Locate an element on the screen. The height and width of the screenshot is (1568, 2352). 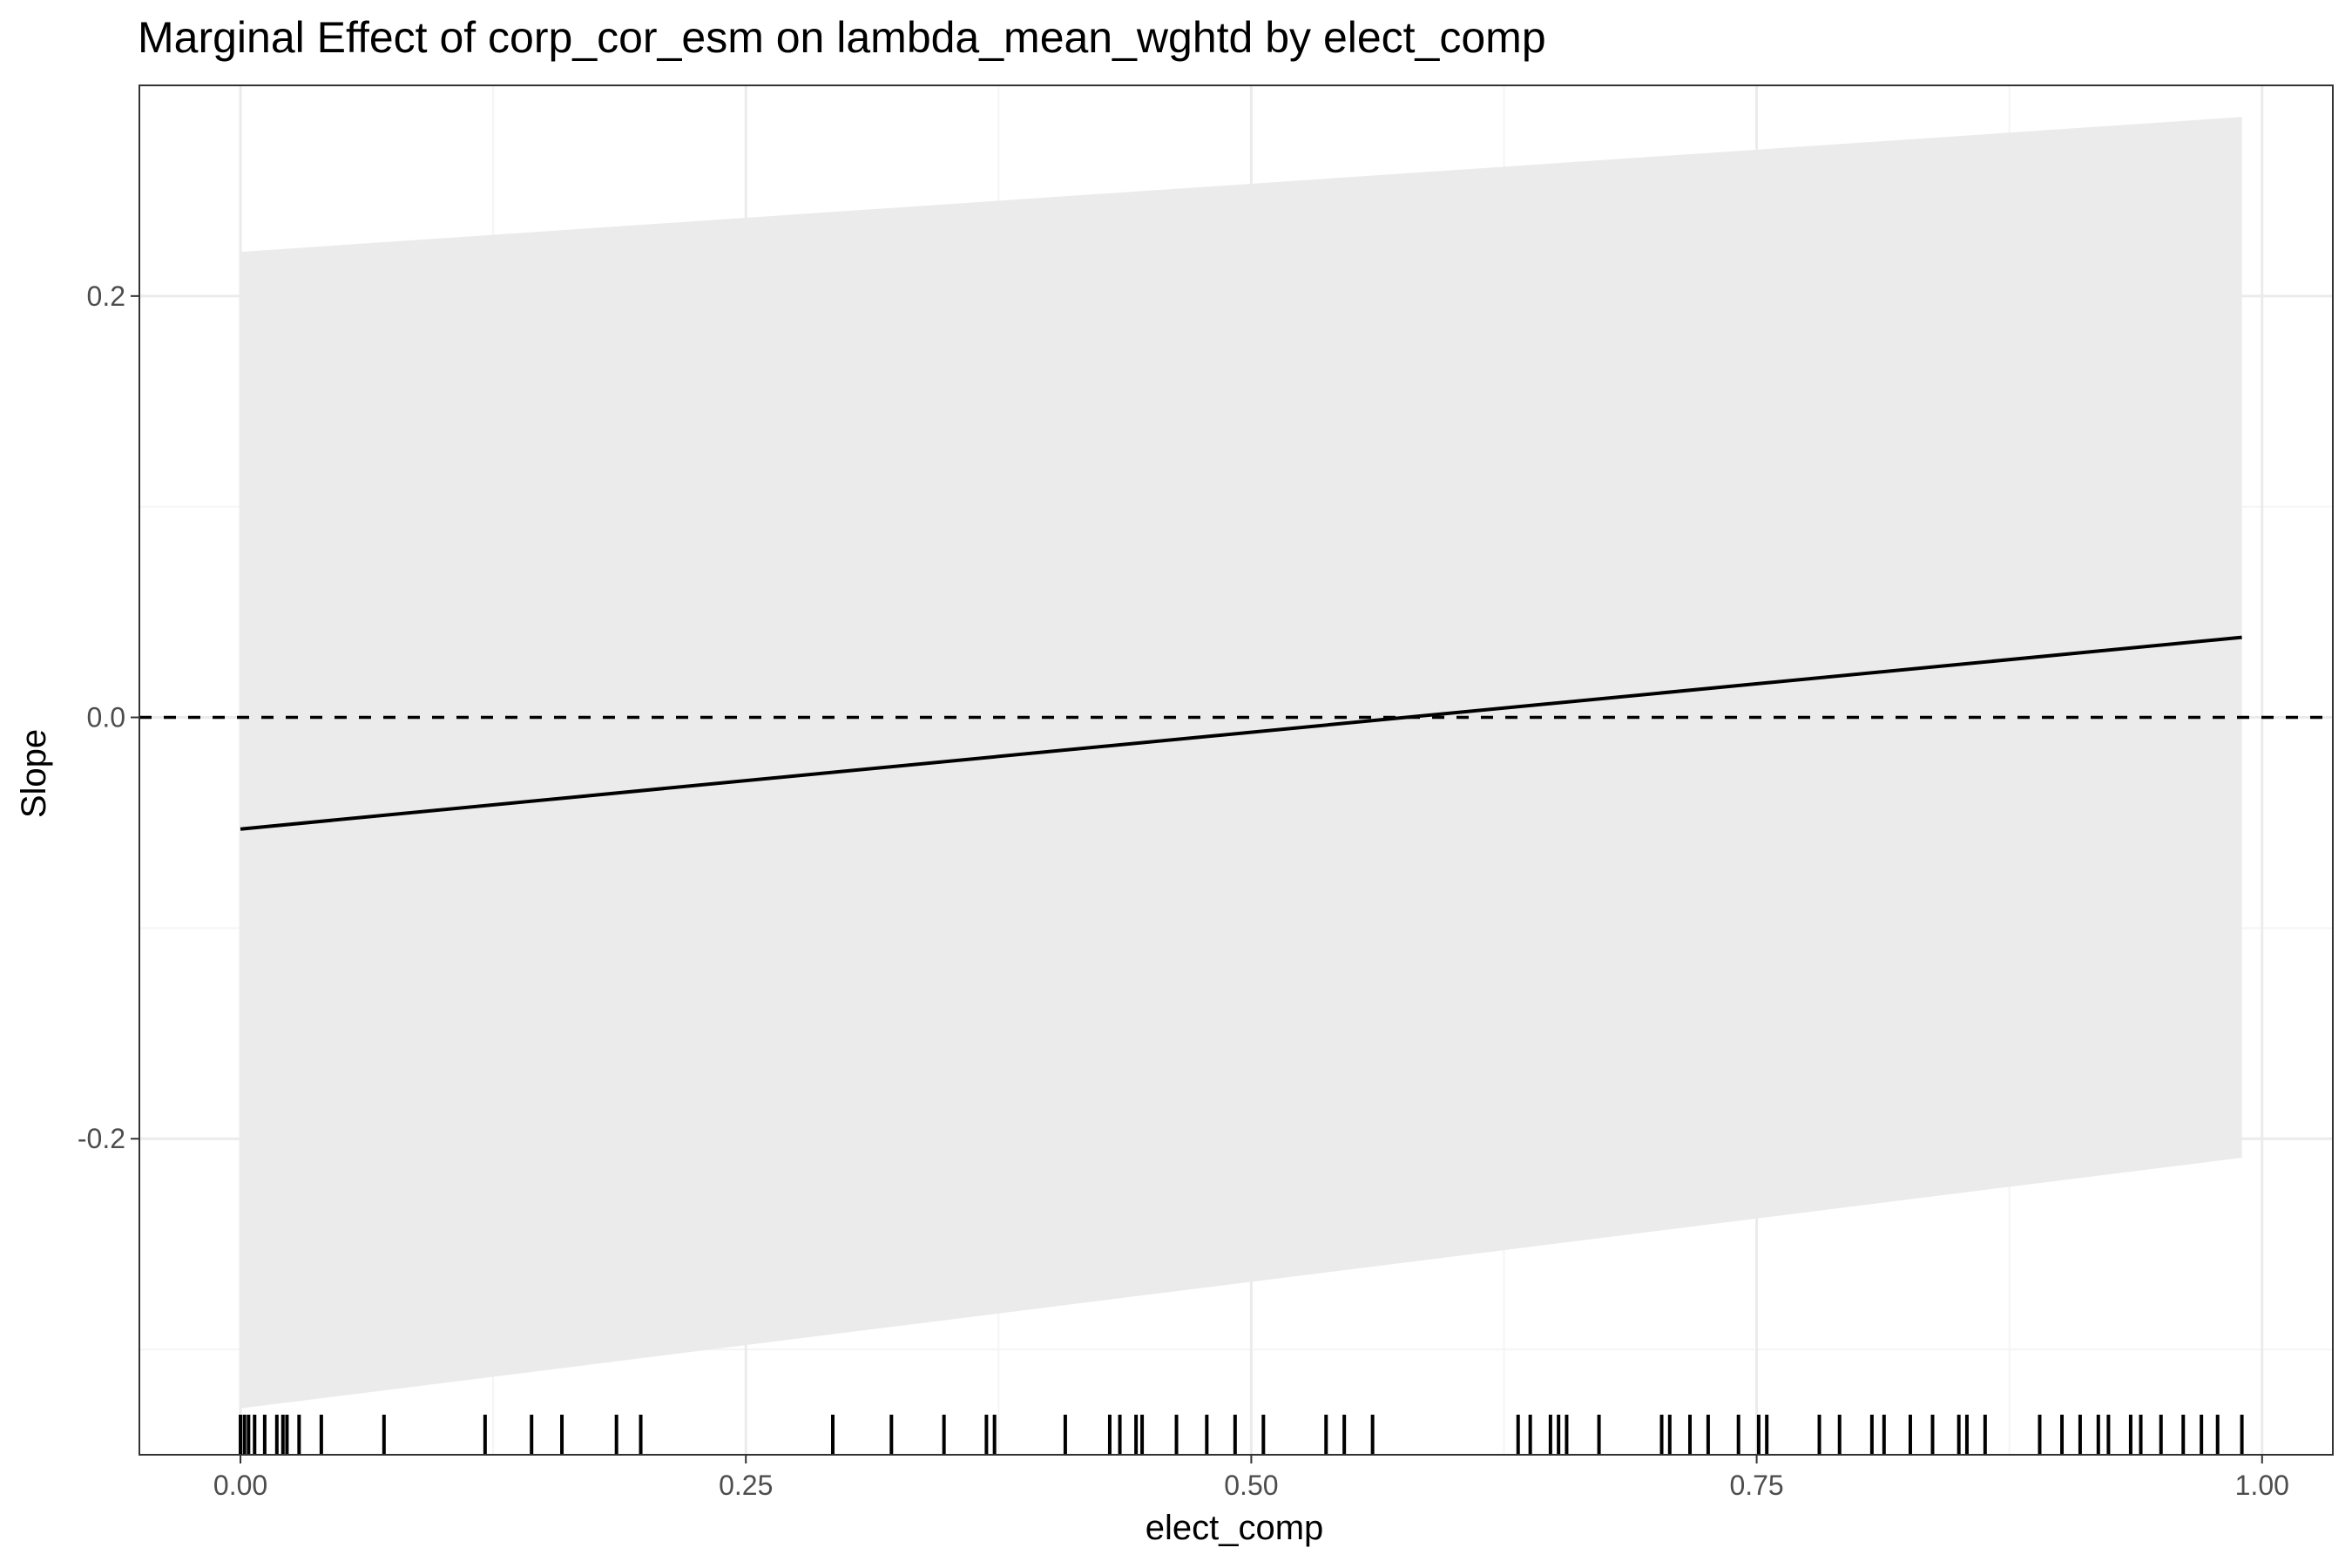
rug is located at coordinates (1241, 1435).